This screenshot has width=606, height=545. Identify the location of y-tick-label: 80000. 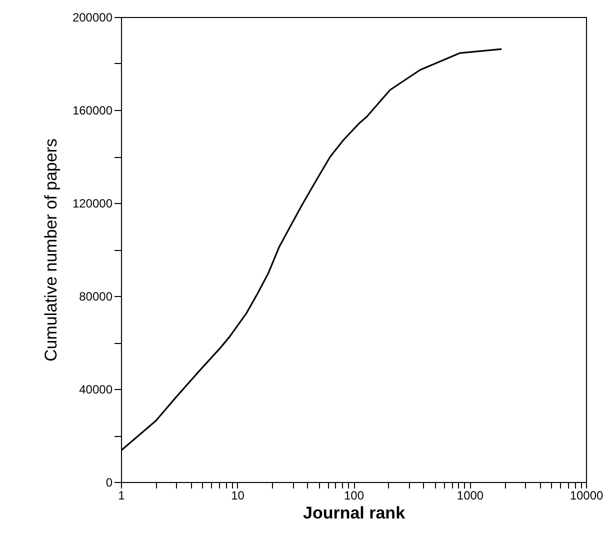
(96, 297).